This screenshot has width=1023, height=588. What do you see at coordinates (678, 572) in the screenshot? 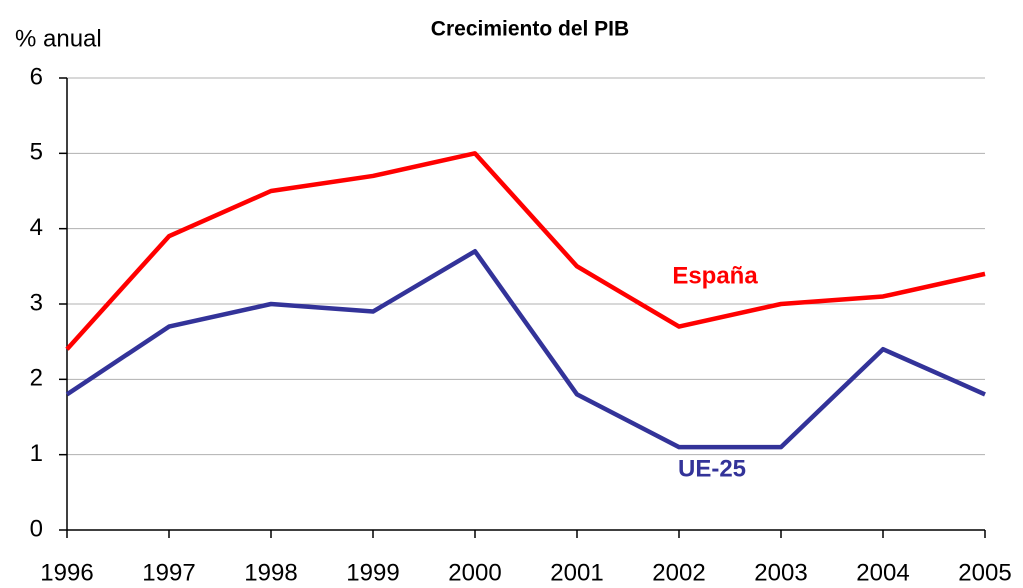
I see `x-tick-label: 2002` at bounding box center [678, 572].